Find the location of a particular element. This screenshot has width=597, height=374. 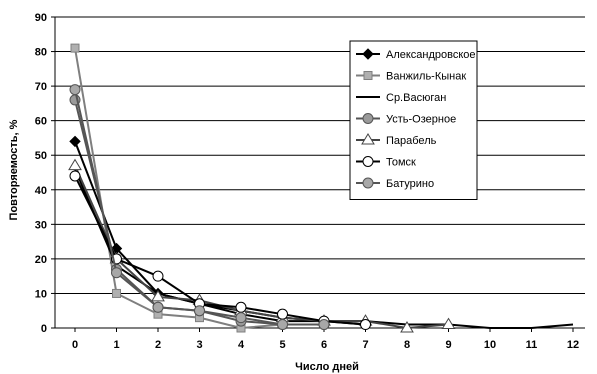

x-tick-label: 1 is located at coordinates (116, 345).